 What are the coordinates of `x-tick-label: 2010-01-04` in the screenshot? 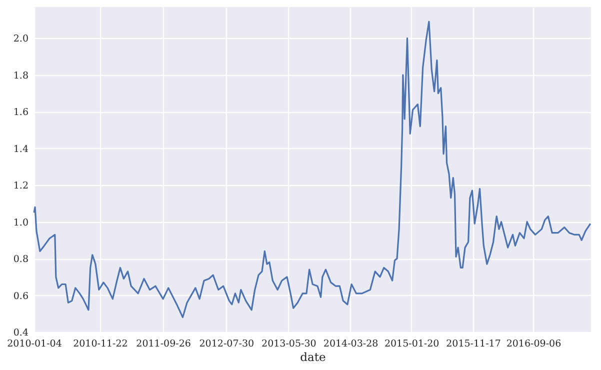 It's located at (34, 344).